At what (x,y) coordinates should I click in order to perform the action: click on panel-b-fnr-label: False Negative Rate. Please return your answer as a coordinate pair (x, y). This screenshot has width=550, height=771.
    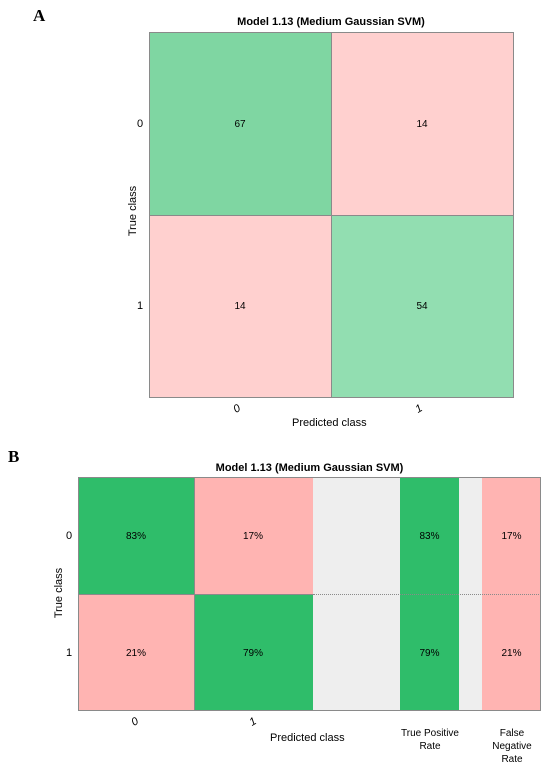
    Looking at the image, I should click on (512, 746).